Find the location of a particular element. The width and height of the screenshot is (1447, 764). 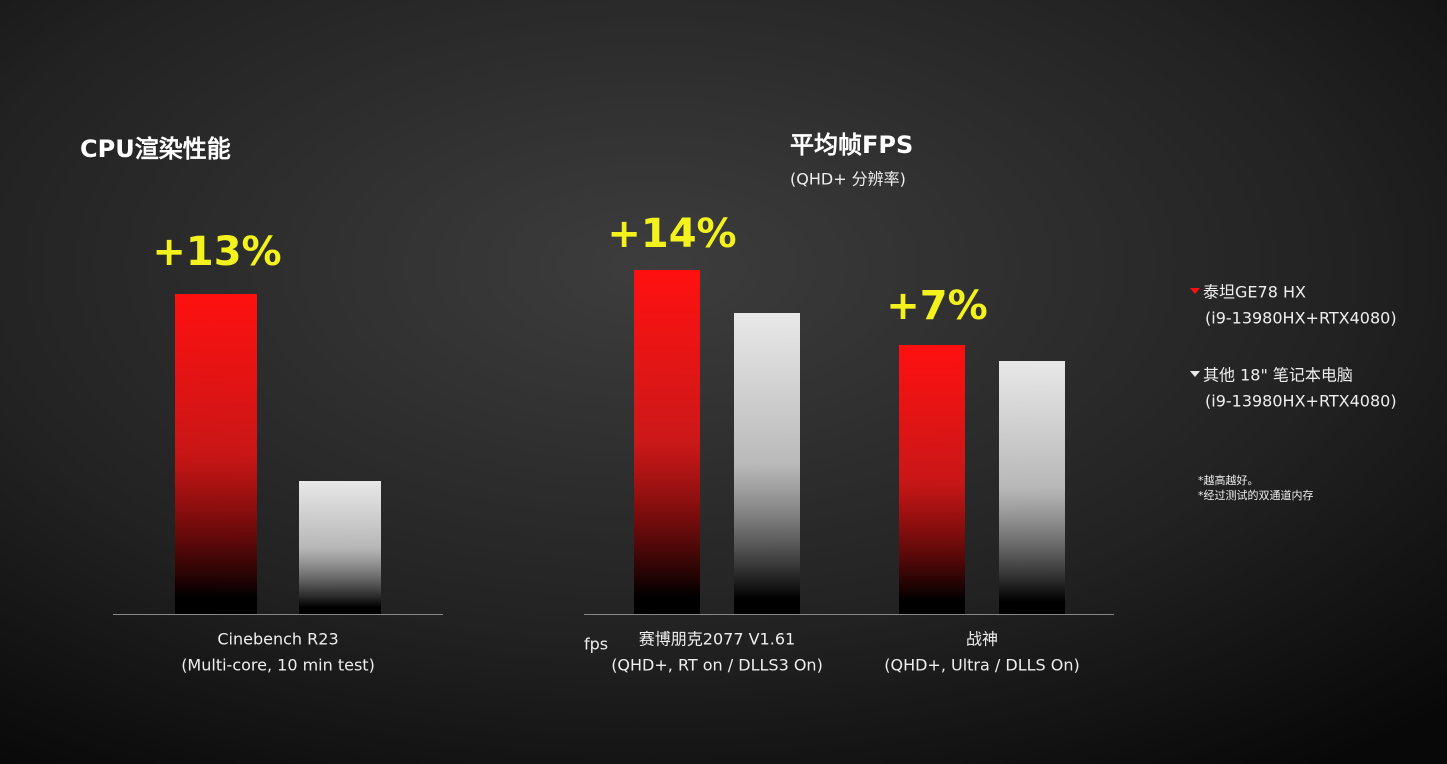

annotation: +7% is located at coordinates (936, 306).